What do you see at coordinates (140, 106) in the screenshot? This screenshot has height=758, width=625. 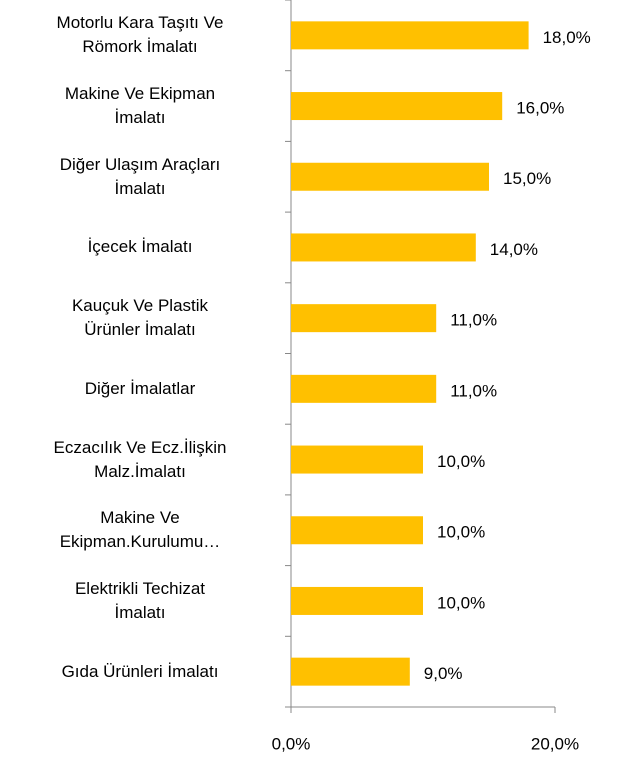 I see `category-label: Makine Ve Ekipman İmalatı` at bounding box center [140, 106].